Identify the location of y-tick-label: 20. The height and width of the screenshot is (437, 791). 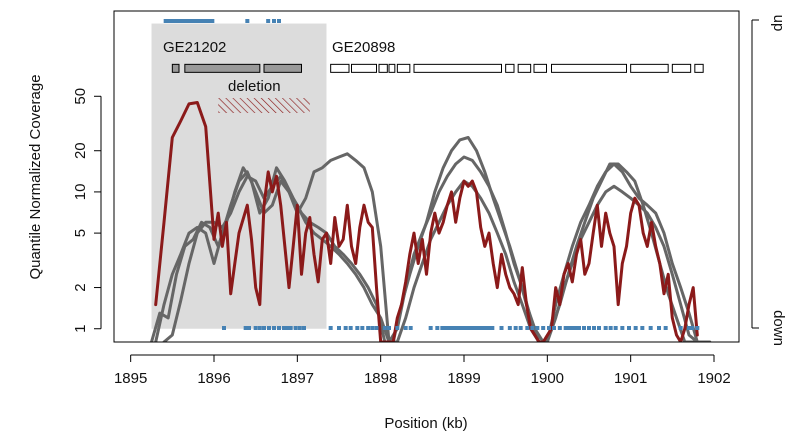
(80, 150).